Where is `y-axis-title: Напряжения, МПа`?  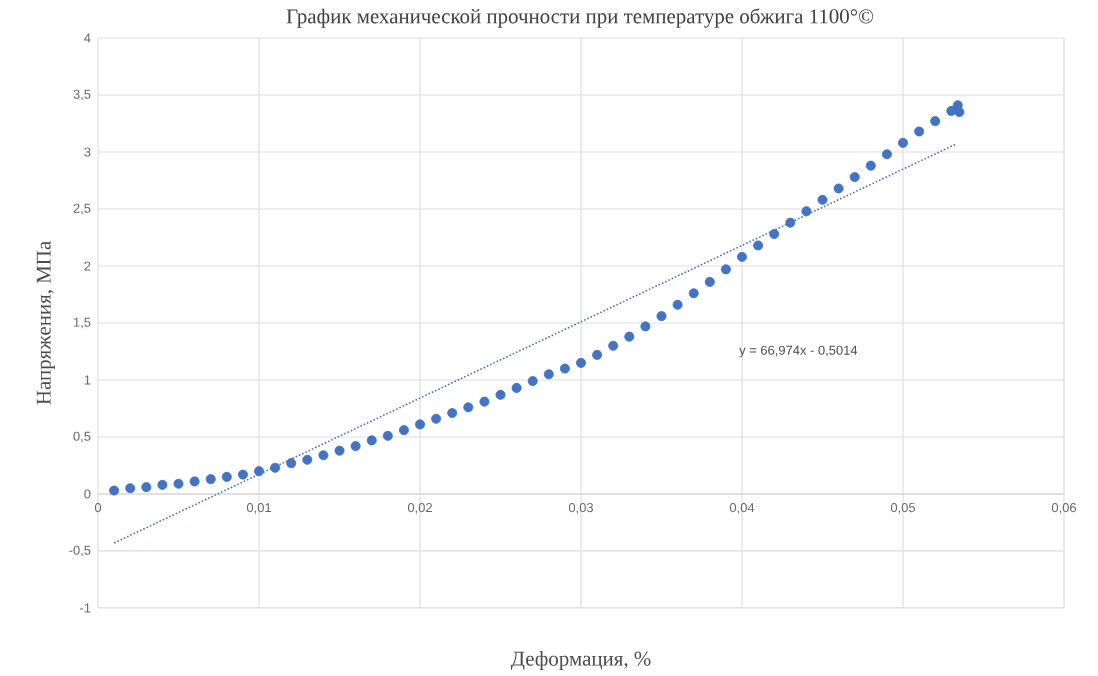 y-axis-title: Напряжения, МПа is located at coordinates (45, 322).